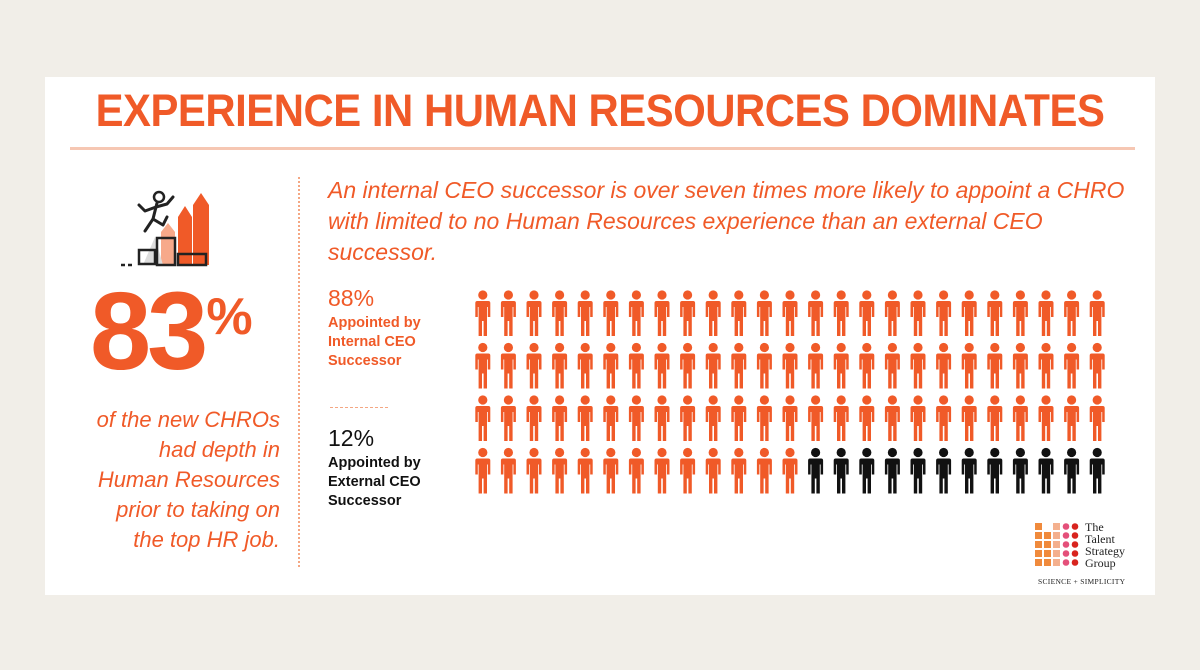 This screenshot has height=670, width=1200. I want to click on big-stat: 83%, so click(187, 332).